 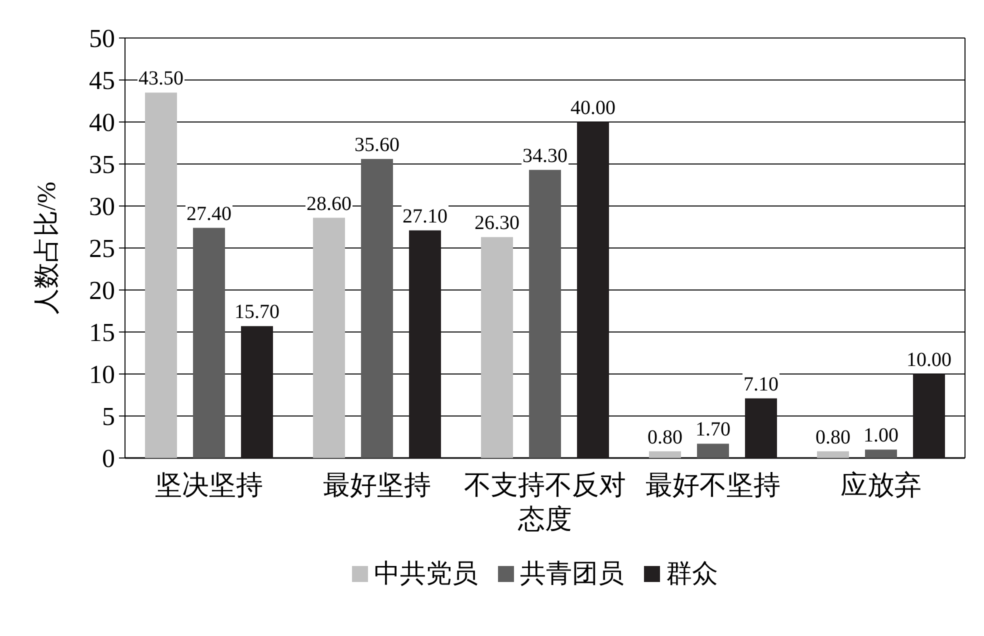 What do you see at coordinates (108, 458) in the screenshot?
I see `y-tick-label: 0` at bounding box center [108, 458].